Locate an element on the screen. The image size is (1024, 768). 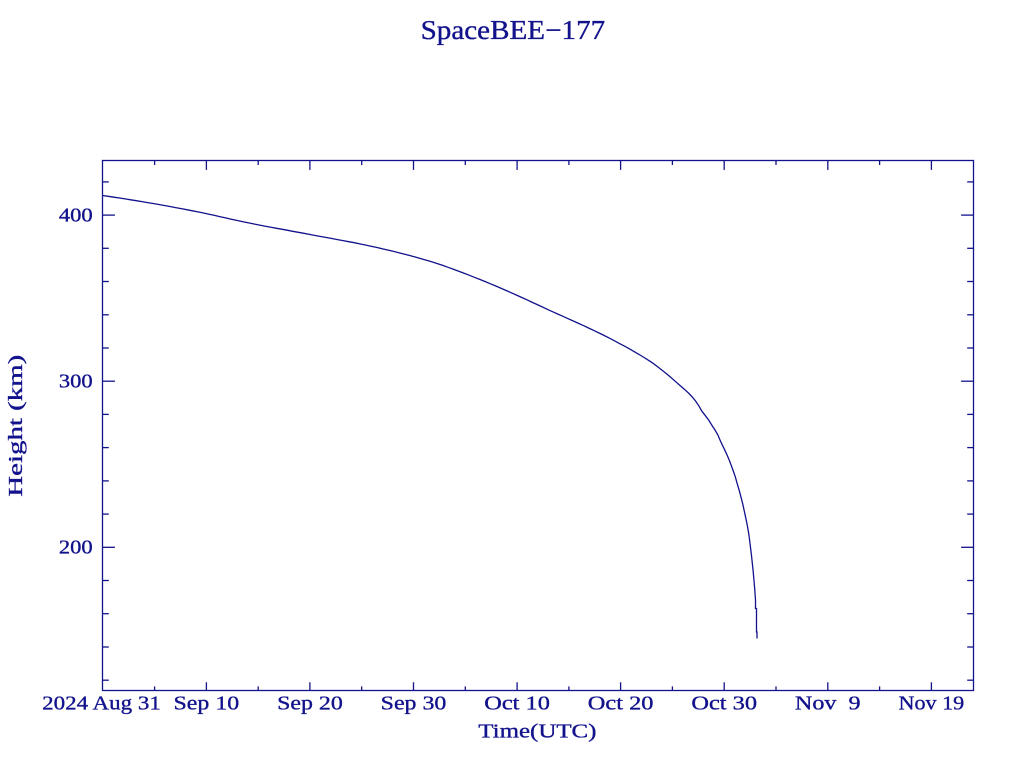
svg-text: 400 is located at coordinates (76, 216).